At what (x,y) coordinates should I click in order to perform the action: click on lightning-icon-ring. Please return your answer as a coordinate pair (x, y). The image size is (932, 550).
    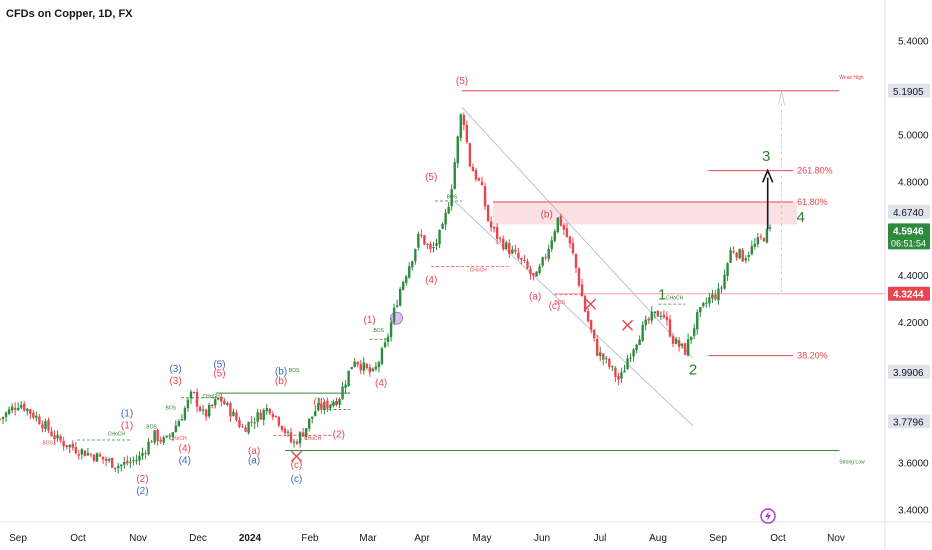
    Looking at the image, I should click on (768, 516).